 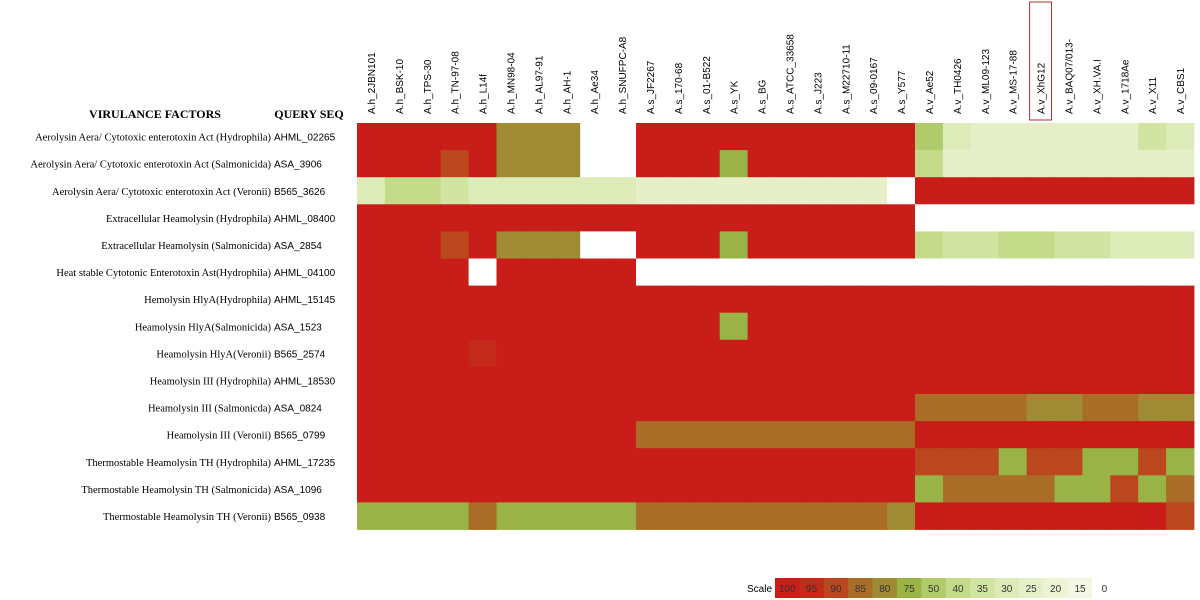 What do you see at coordinates (787, 589) in the screenshot?
I see `scale-tick-label: 100` at bounding box center [787, 589].